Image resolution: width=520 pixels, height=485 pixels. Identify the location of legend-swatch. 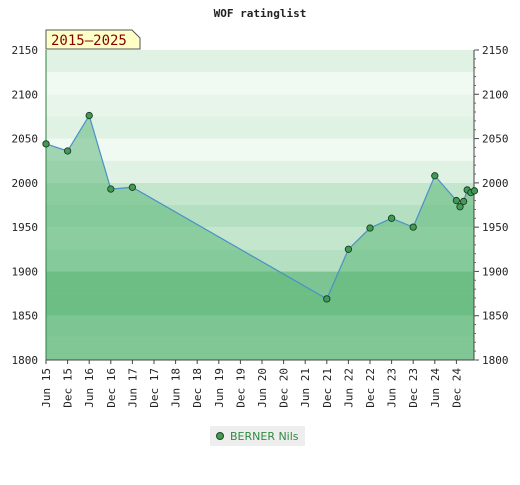
(220, 436).